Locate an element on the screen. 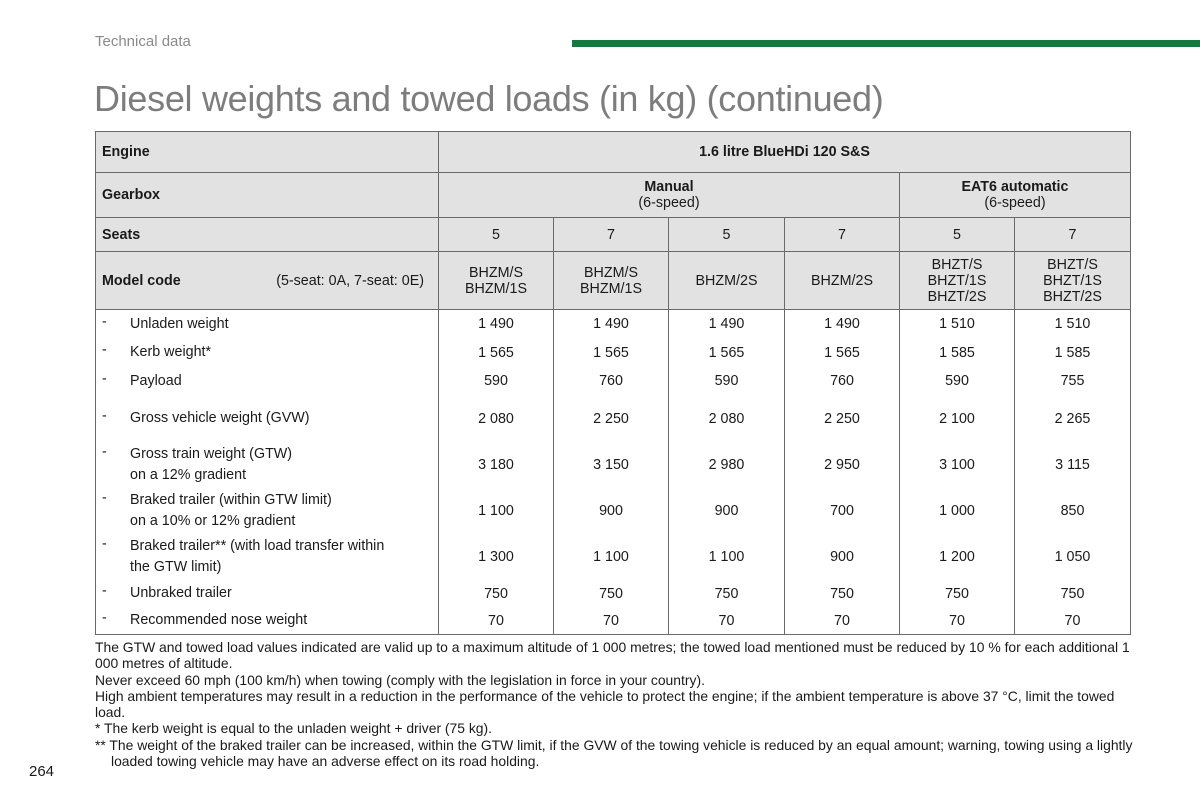 Image resolution: width=1200 pixels, height=800 pixels. engine-row: Engine 1.6 litre BlueHDi 120 S&S is located at coordinates (613, 152).